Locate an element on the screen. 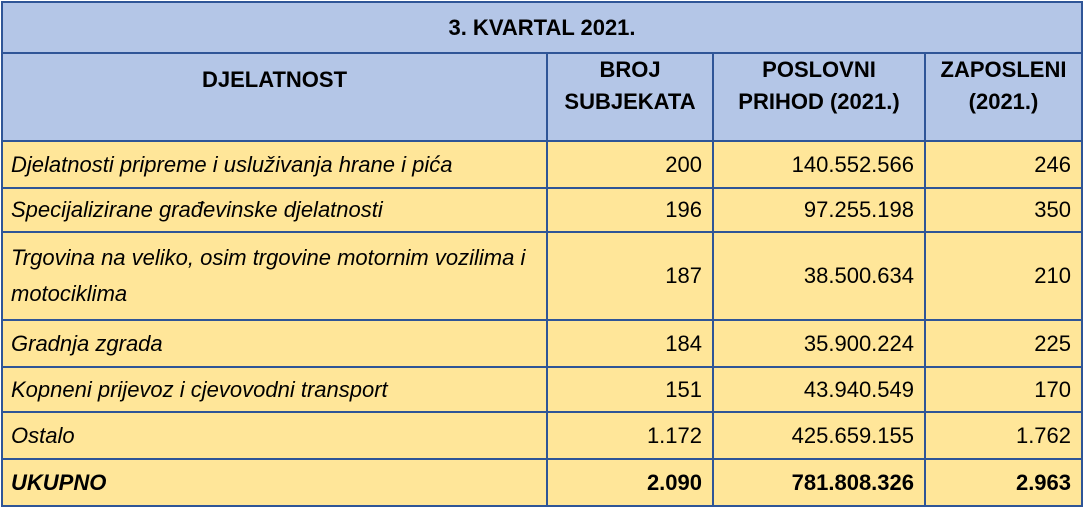  cell-zaposleni: 225 is located at coordinates (1003, 343).